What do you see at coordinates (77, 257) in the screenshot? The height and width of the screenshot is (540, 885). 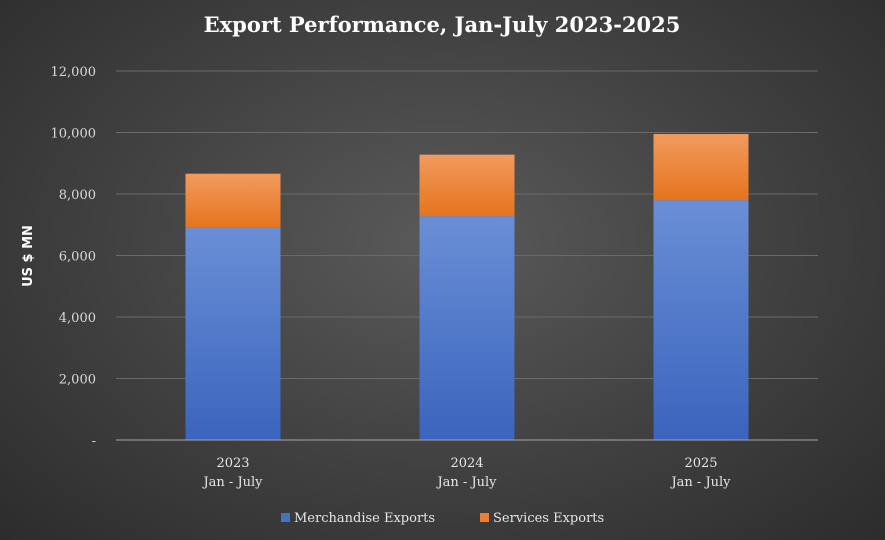 I see `y-tick-label: 6,000` at bounding box center [77, 257].